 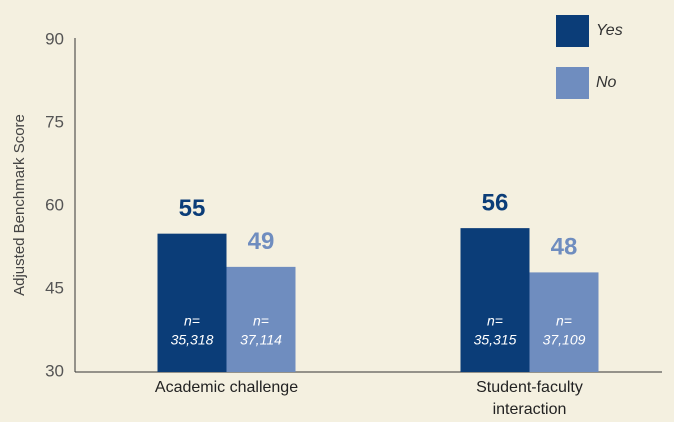 What do you see at coordinates (495, 340) in the screenshot?
I see `n-label: 35,315` at bounding box center [495, 340].